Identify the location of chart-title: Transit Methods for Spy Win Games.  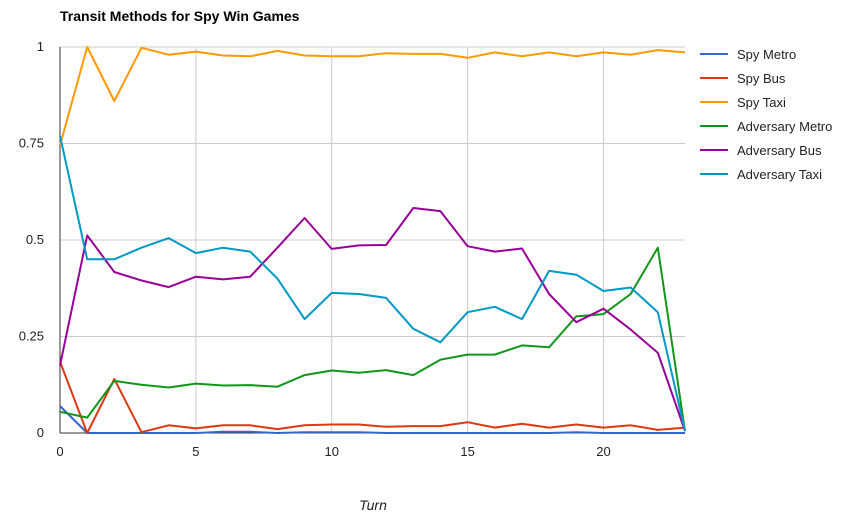
(180, 16).